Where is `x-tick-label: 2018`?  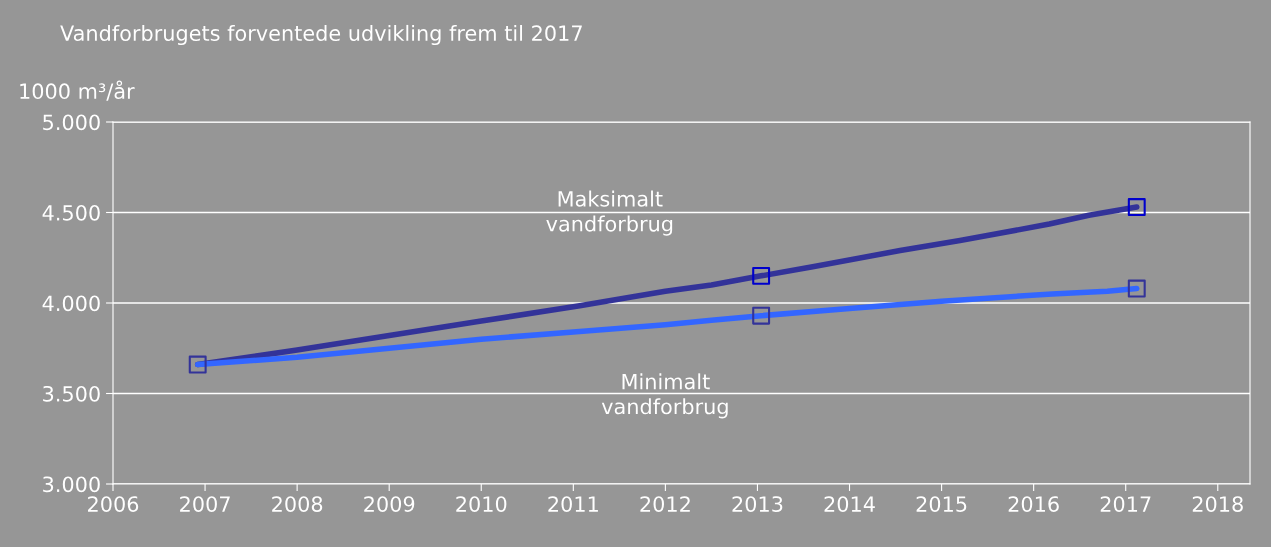 x-tick-label: 2018 is located at coordinates (1217, 504).